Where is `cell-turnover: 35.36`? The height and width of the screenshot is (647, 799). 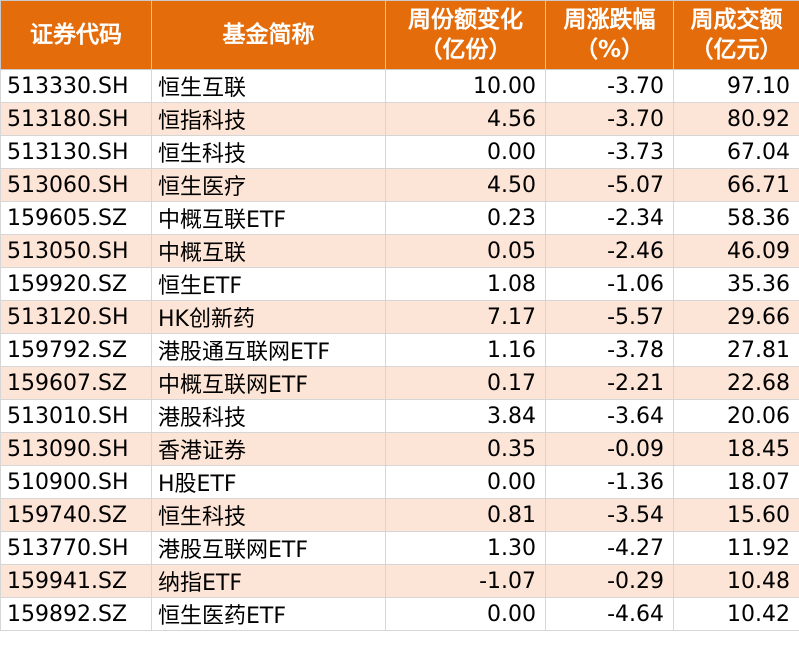 cell-turnover: 35.36 is located at coordinates (736, 284).